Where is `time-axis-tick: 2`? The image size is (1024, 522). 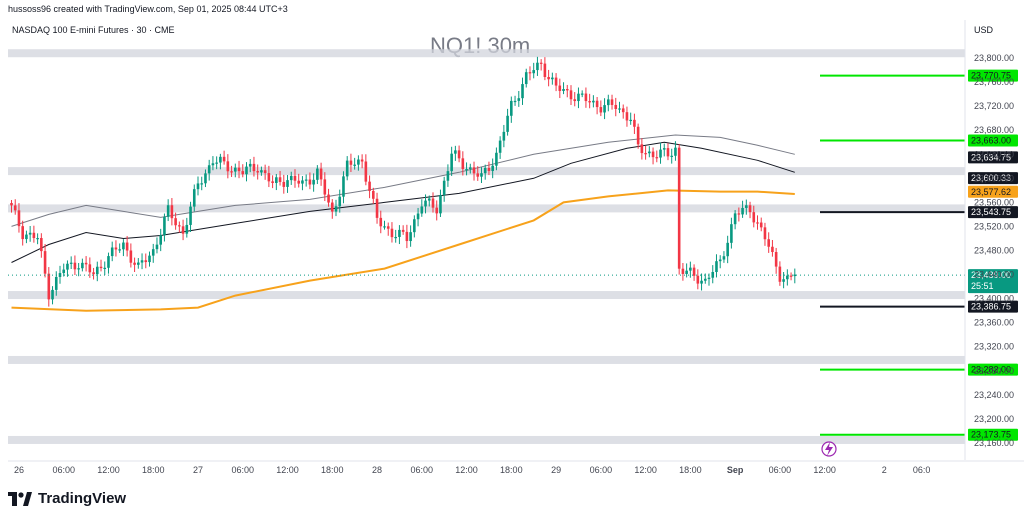 time-axis-tick: 2 is located at coordinates (884, 470).